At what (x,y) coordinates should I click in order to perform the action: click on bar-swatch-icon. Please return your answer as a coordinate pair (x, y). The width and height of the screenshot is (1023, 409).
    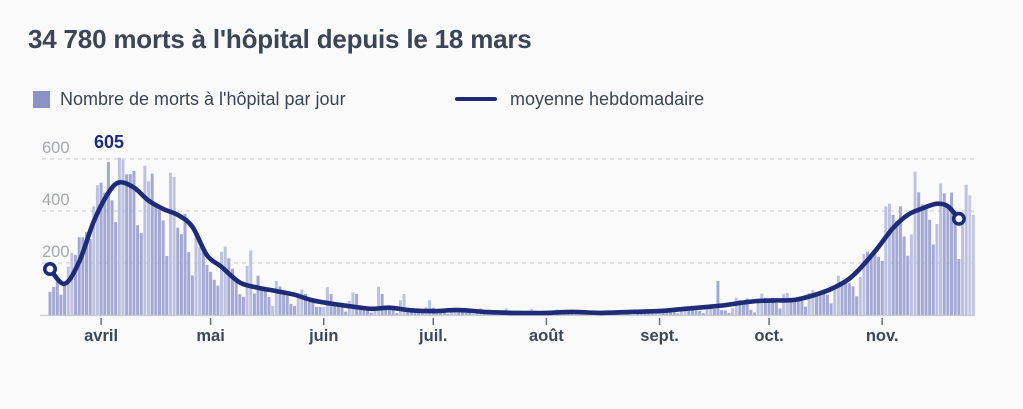
    Looking at the image, I should click on (41, 99).